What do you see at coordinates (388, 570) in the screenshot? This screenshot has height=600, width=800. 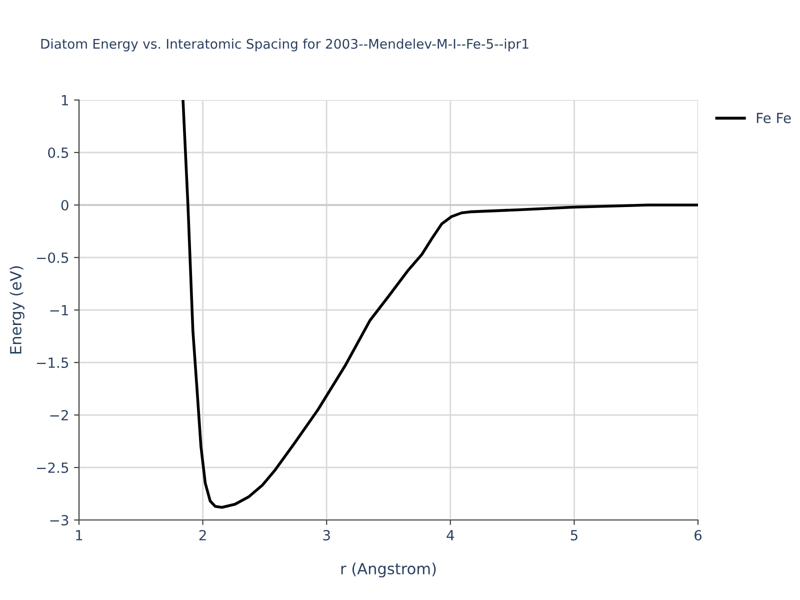 I see `x-axis-title: r (Angstrom)` at bounding box center [388, 570].